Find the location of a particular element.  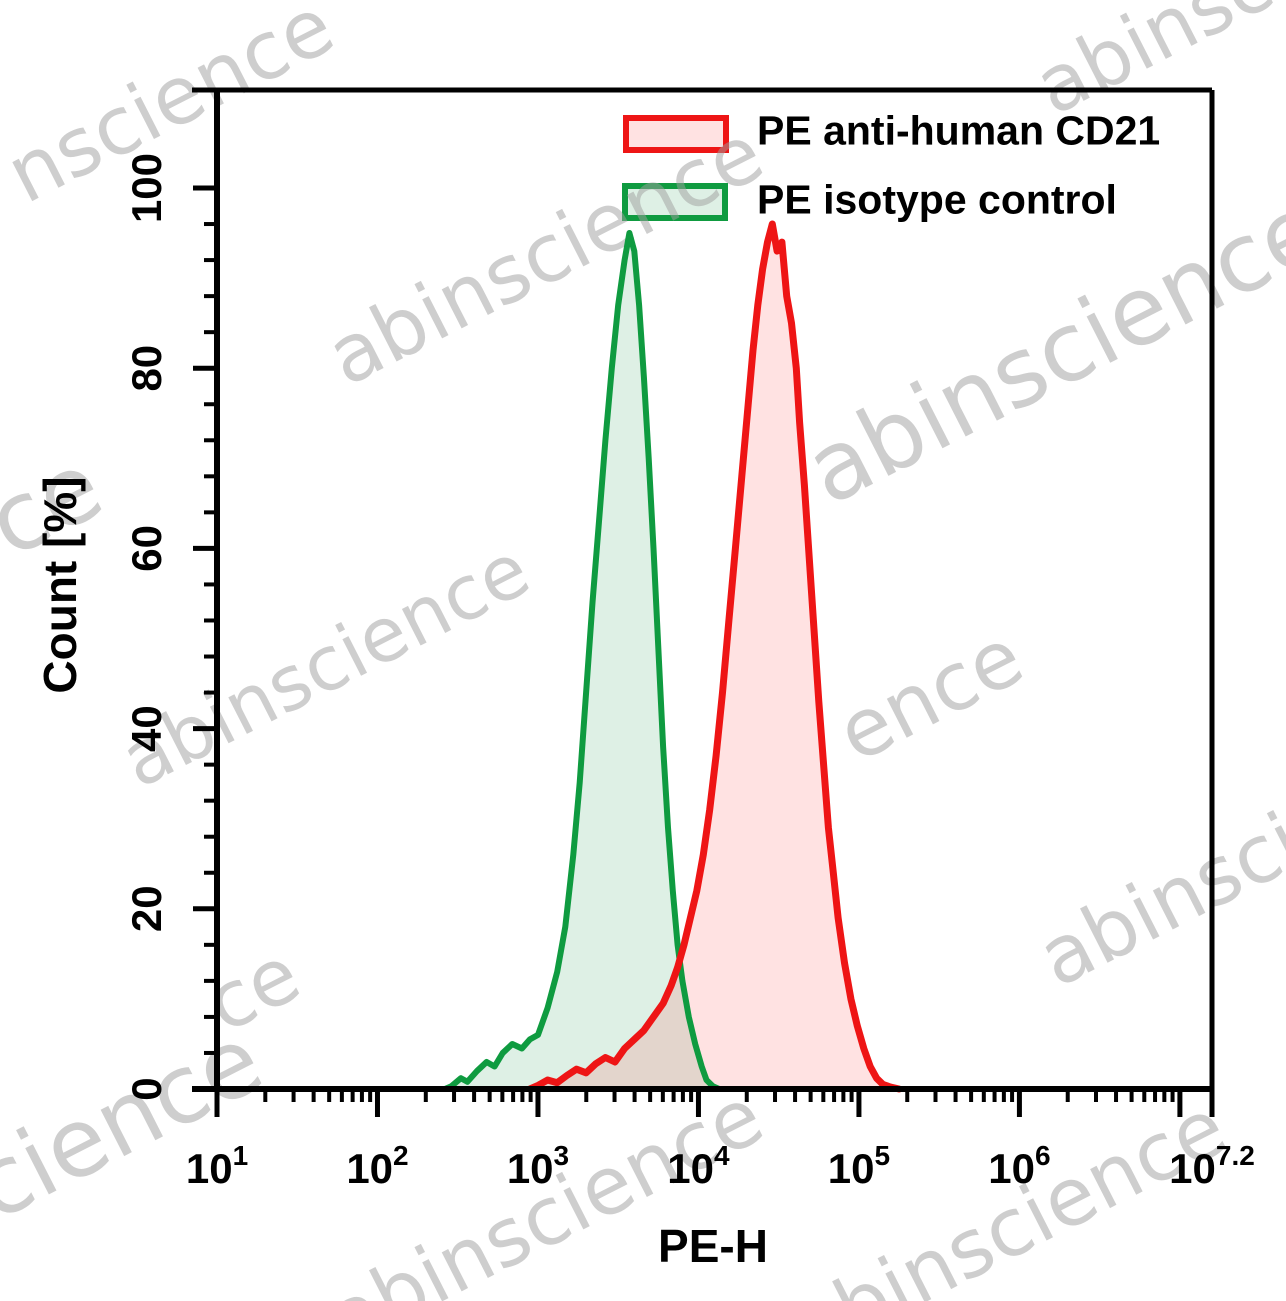

x-tick-label: 10³ is located at coordinates (538, 1166).